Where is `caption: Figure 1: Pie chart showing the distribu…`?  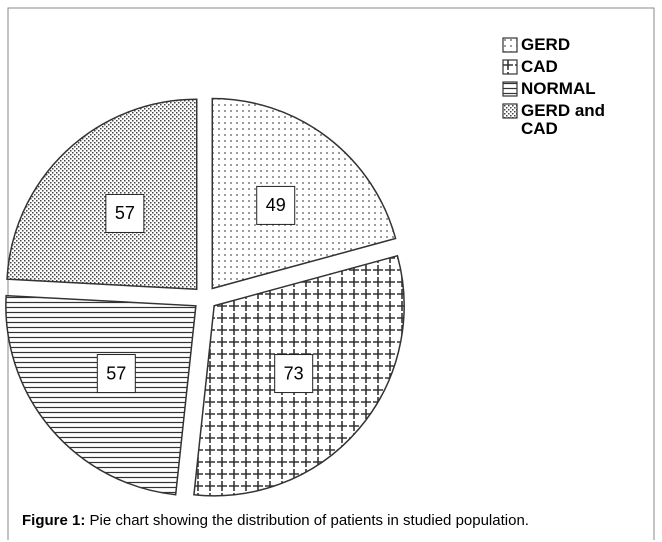
caption: Figure 1: Pie chart showing the distribu… is located at coordinates (275, 520).